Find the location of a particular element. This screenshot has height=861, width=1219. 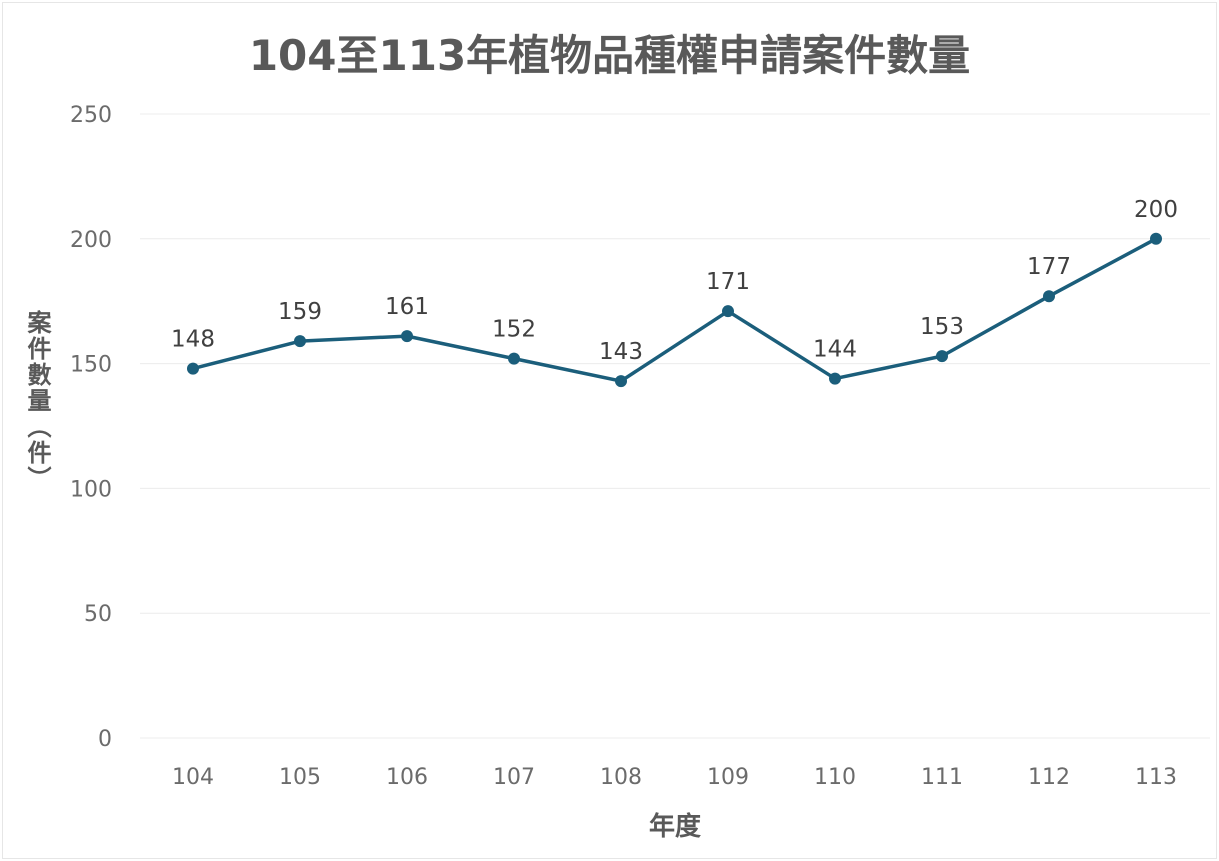

data-label: 161 is located at coordinates (407, 307).